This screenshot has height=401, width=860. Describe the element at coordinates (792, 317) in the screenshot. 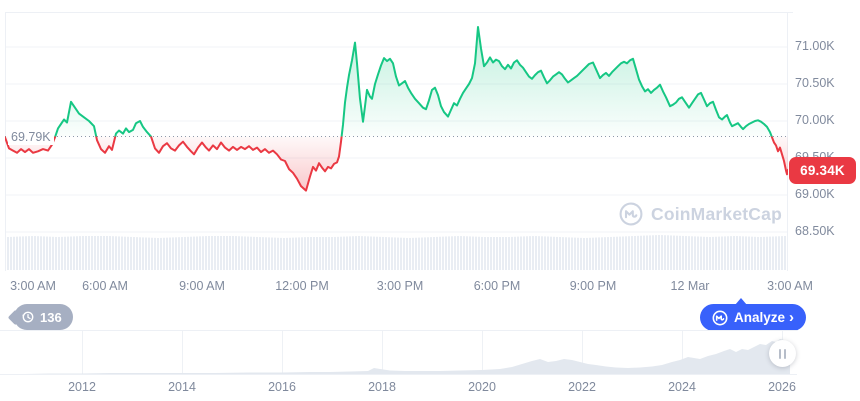

I see `chevron-right-icon: ›` at that location.